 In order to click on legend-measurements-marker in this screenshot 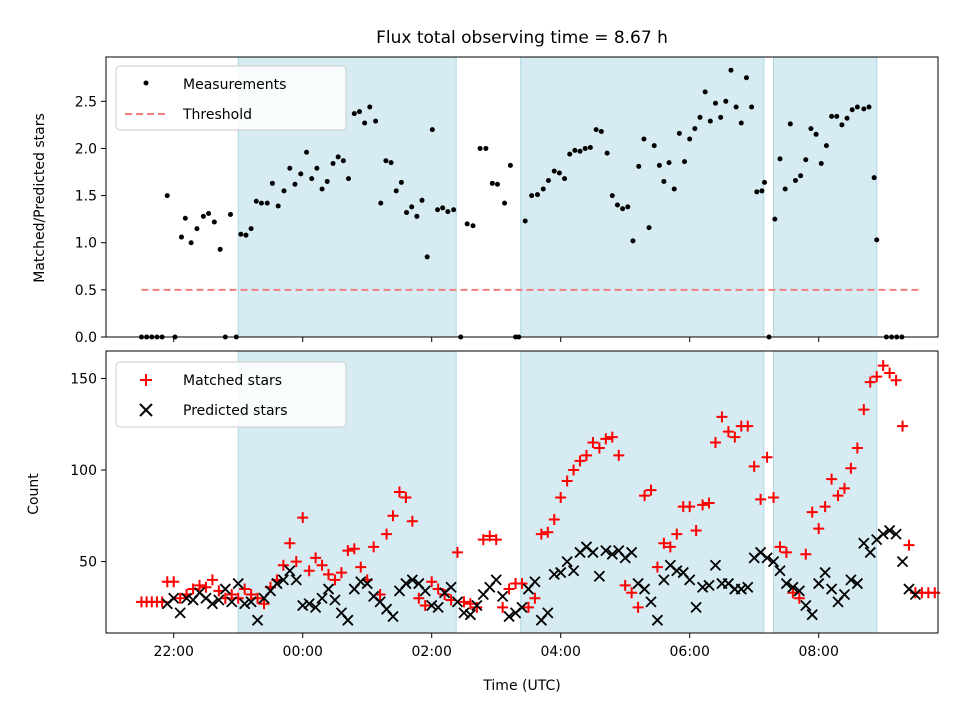, I will do `click(146, 83)`.